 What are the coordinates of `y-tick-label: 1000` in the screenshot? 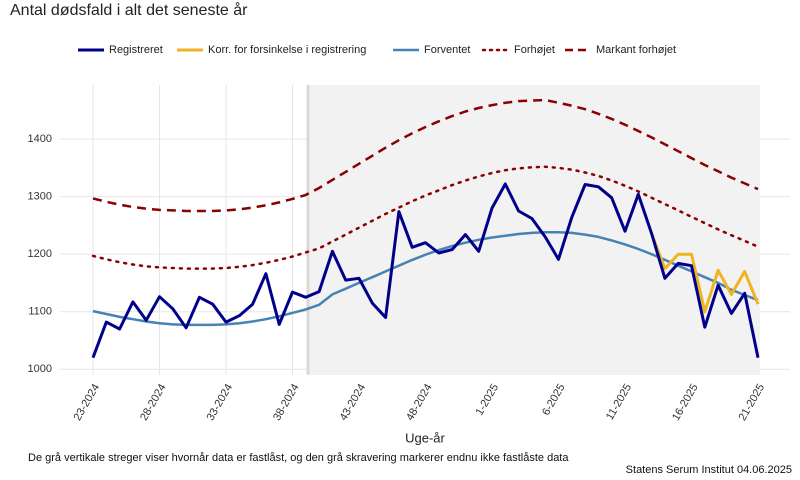 It's located at (40, 369).